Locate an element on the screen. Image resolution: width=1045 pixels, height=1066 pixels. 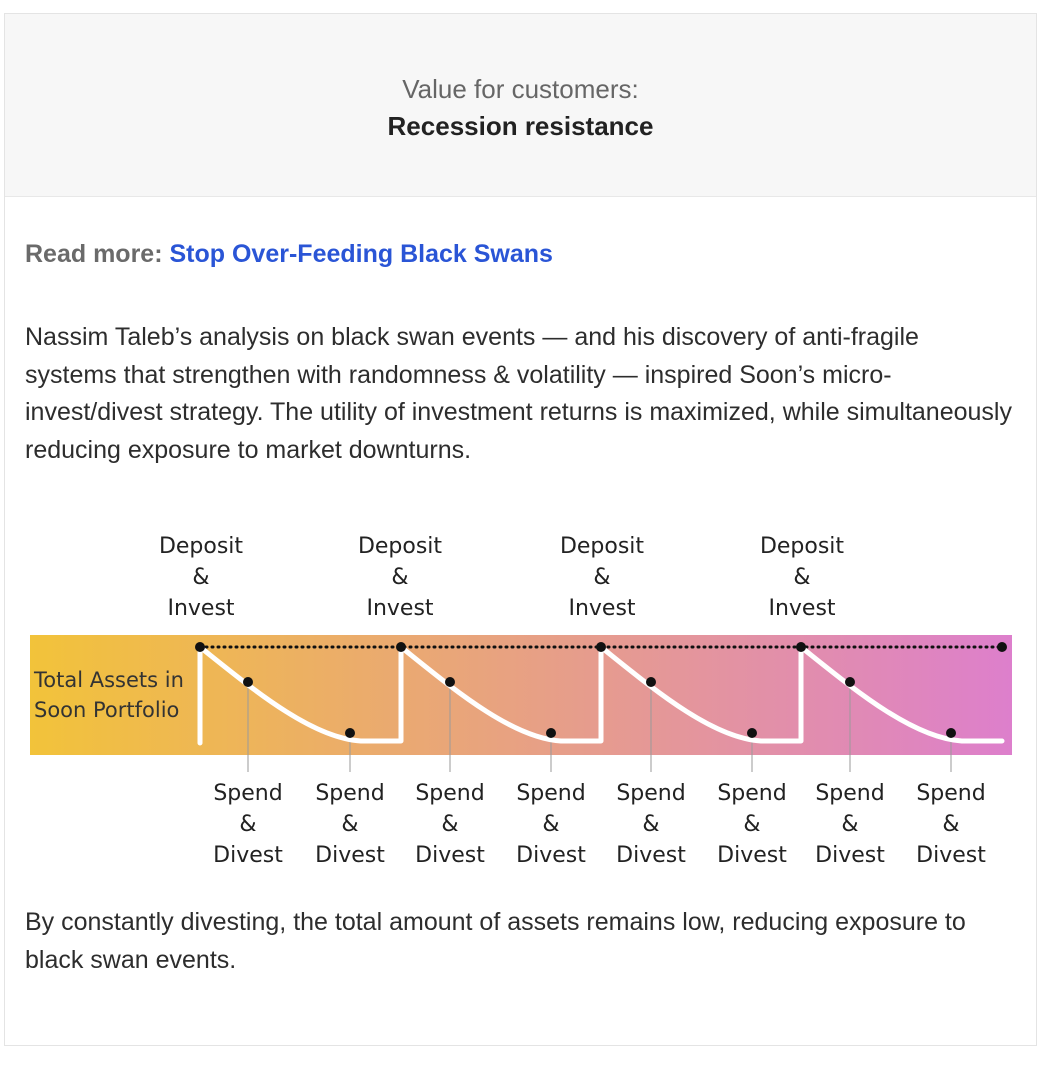
read-more-label: Read more: is located at coordinates (94, 254).